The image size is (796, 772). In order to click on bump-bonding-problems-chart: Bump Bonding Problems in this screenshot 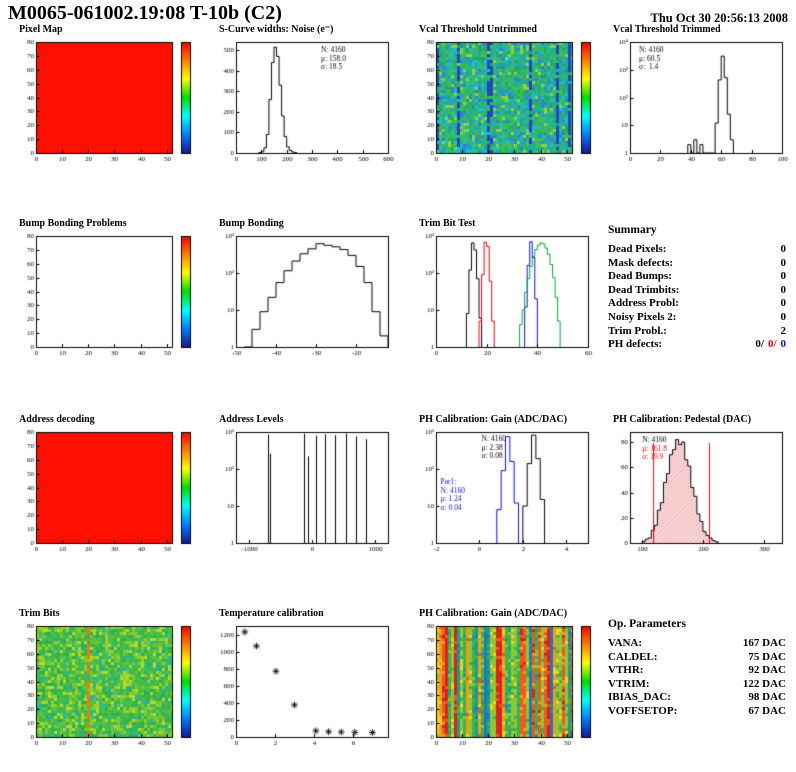, I will do `click(105, 290)`.